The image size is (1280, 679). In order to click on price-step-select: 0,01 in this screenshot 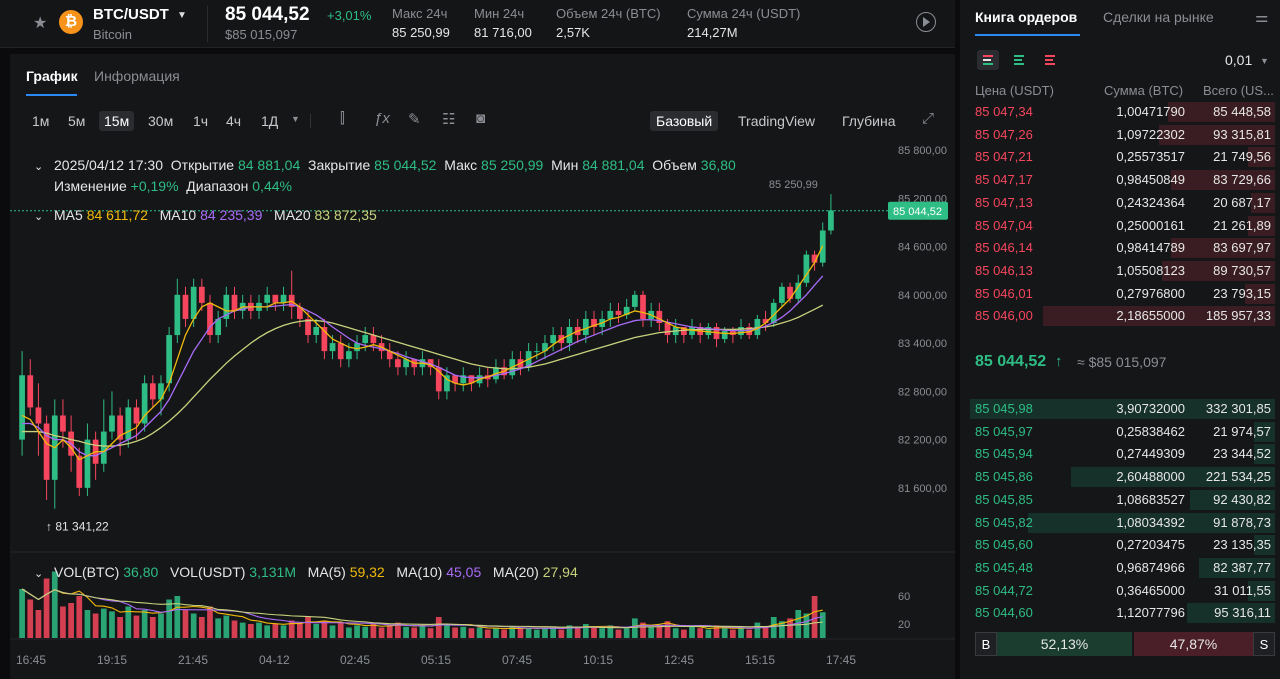, I will do `click(1239, 60)`.